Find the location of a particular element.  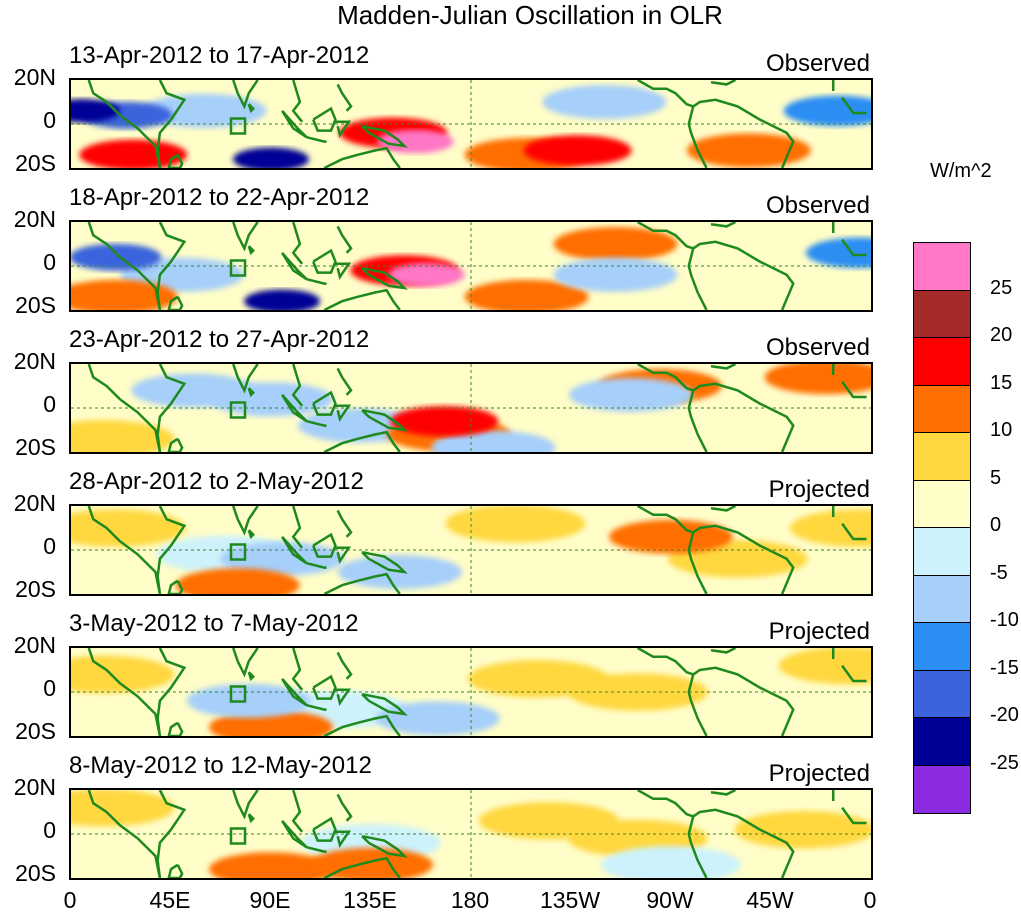

chart-title: Madden-Julian Oscillation in OLR is located at coordinates (530, 15).